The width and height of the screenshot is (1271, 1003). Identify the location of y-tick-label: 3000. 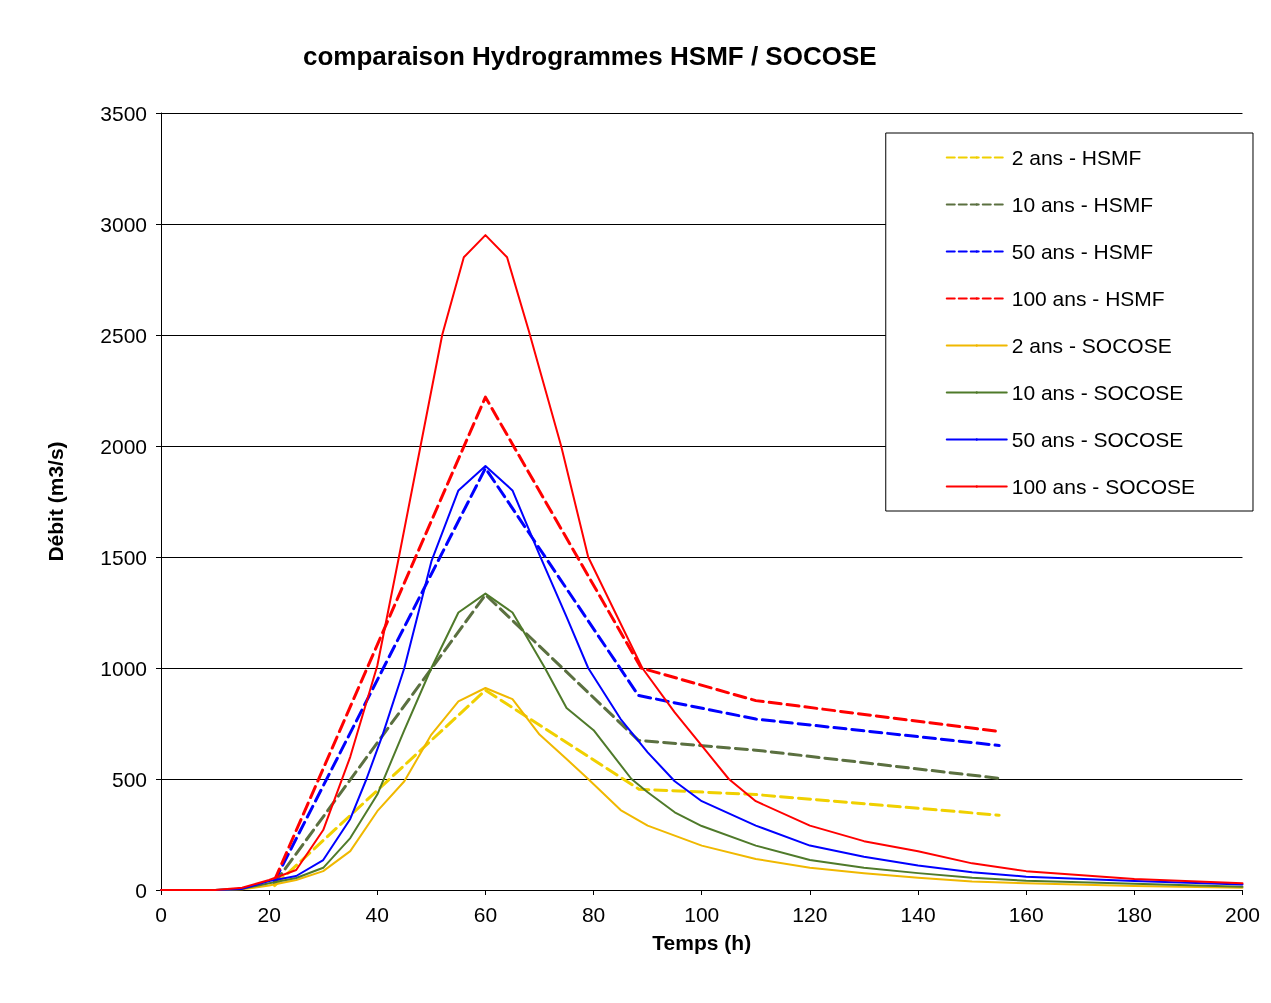
(123, 224).